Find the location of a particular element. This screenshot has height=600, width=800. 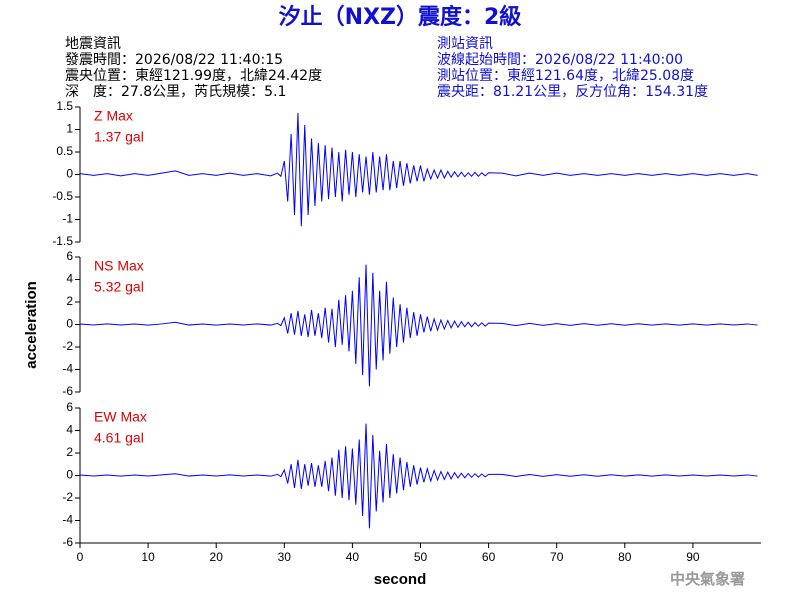

info-line: 深 度：27.8公里，芮氏規模：5.1 is located at coordinates (175, 91).